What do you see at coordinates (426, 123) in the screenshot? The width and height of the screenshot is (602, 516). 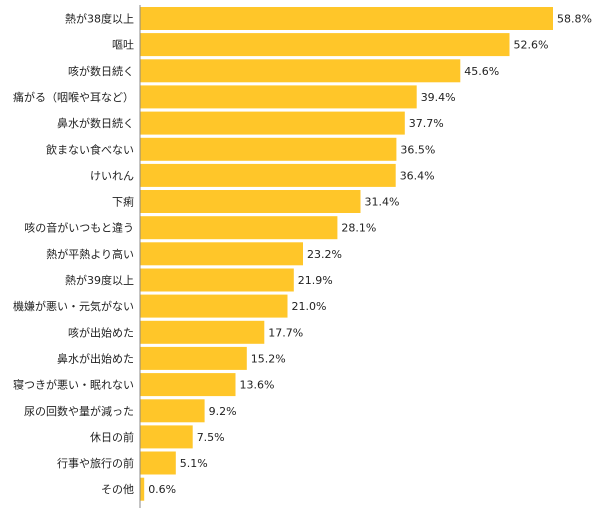 I see `value-label: 37.7%` at bounding box center [426, 123].